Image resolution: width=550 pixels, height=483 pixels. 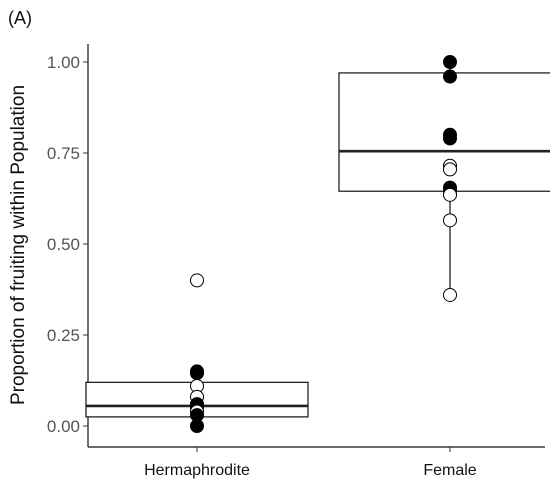 What do you see at coordinates (197, 470) in the screenshot?
I see `x-category-label: Hermaphrodite` at bounding box center [197, 470].